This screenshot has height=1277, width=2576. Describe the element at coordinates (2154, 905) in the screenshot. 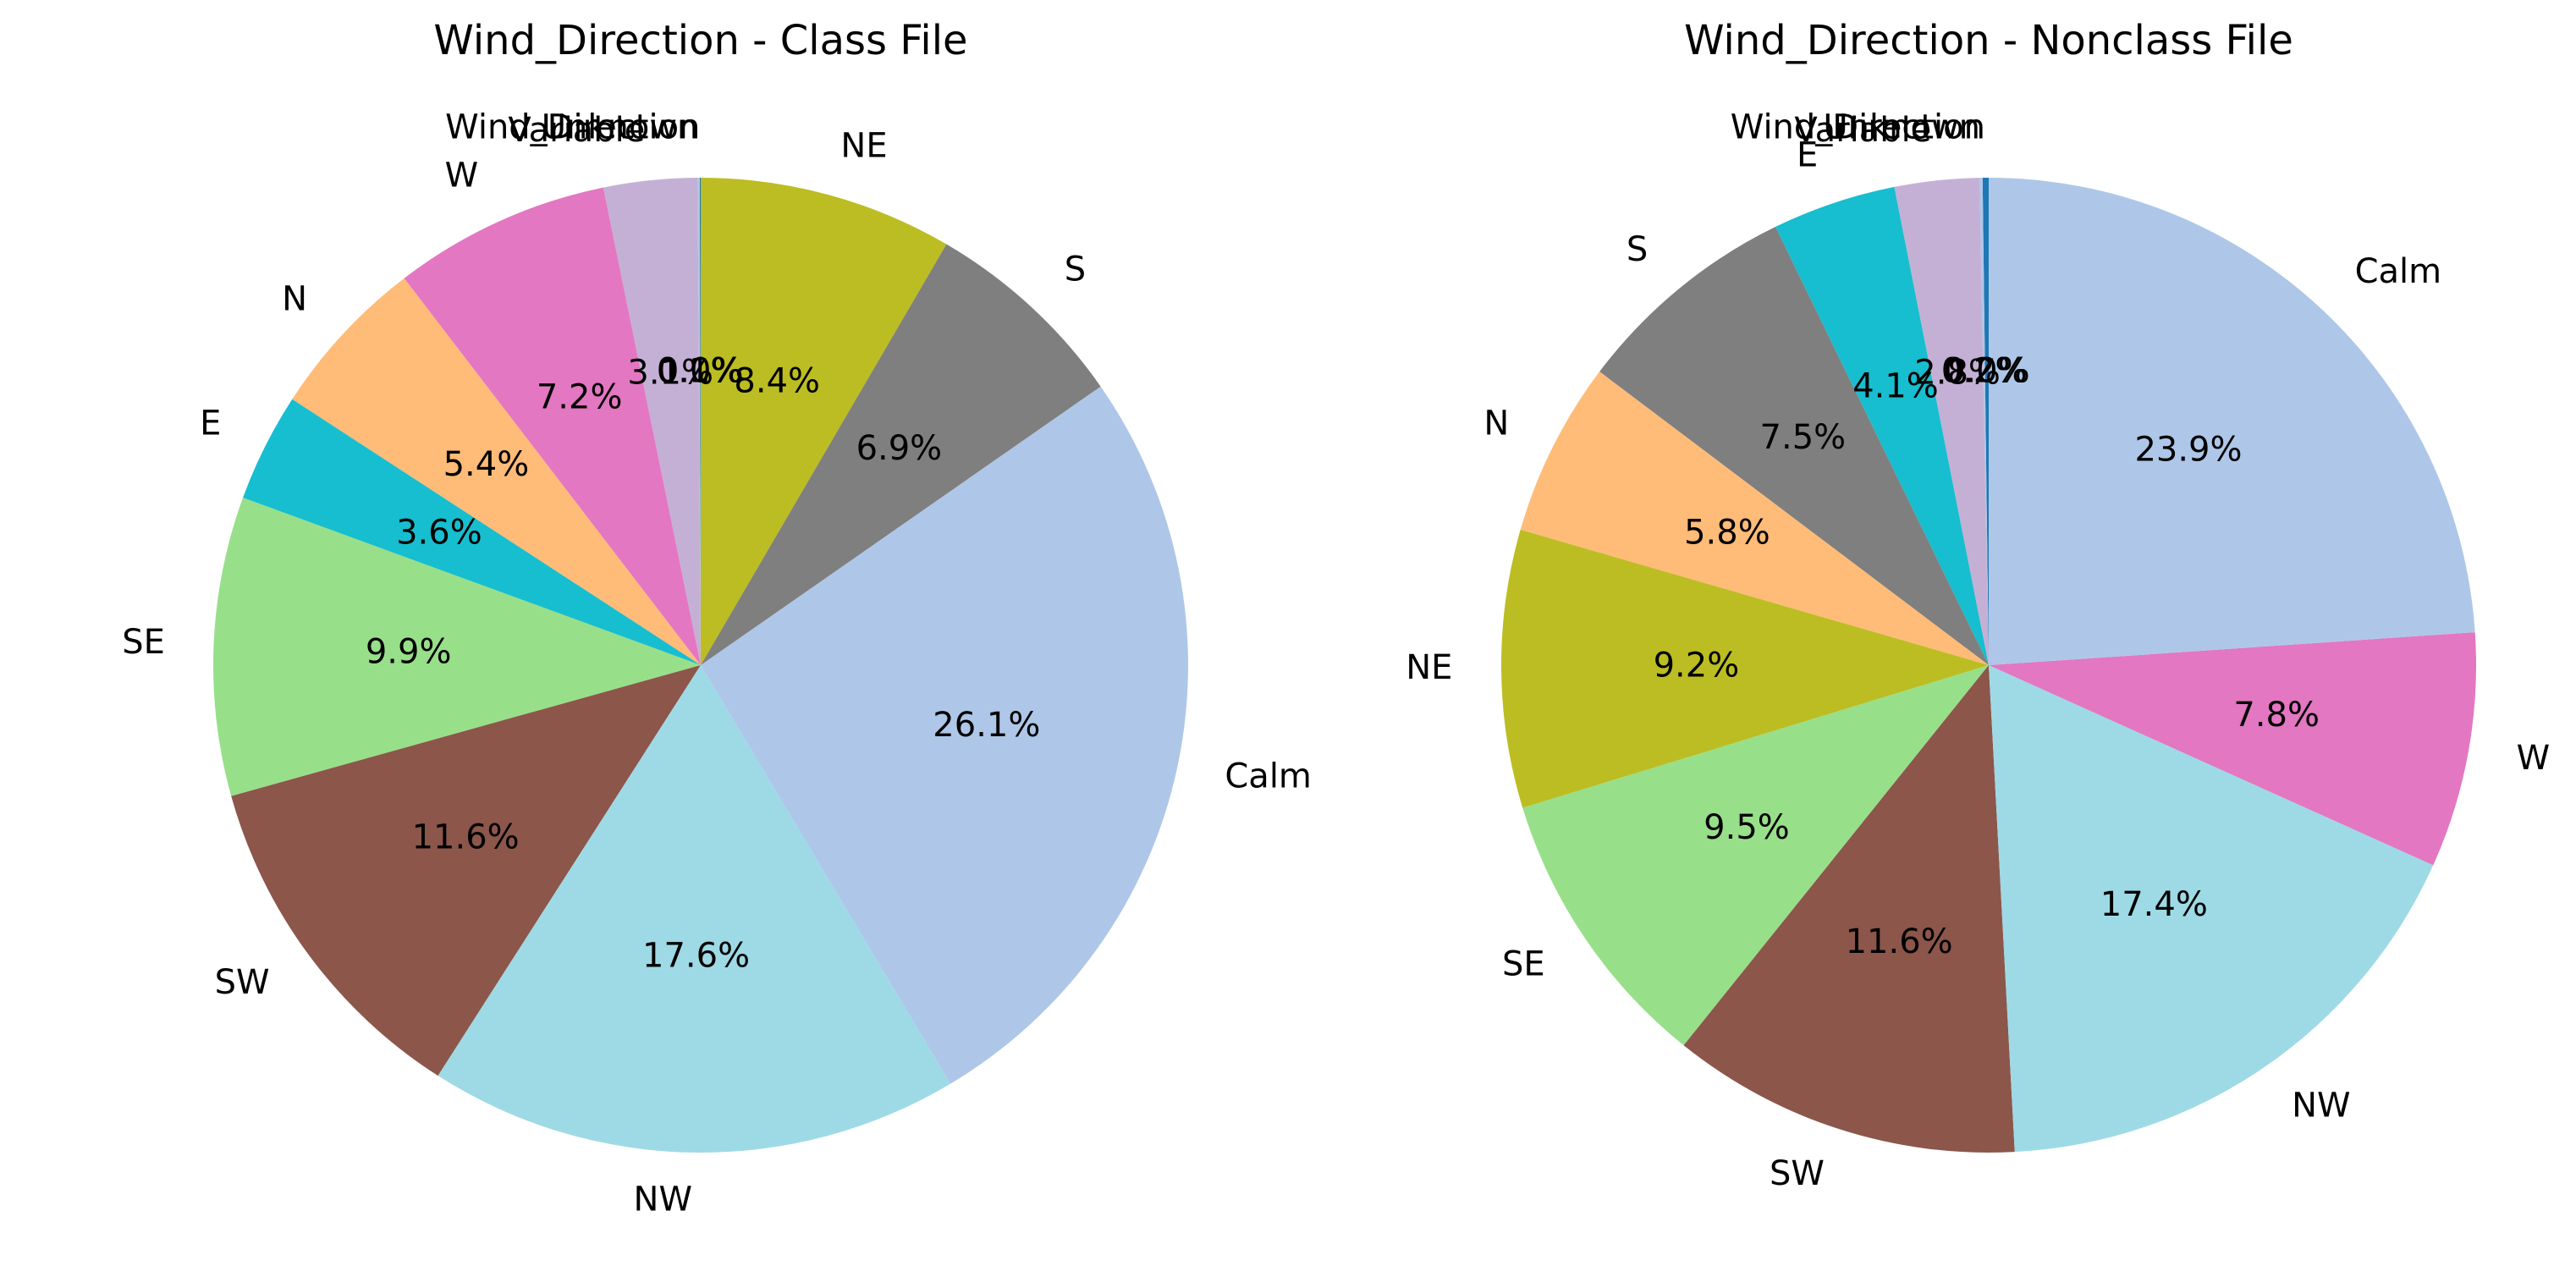

I see `pct-label-nw: 17.4%` at that location.